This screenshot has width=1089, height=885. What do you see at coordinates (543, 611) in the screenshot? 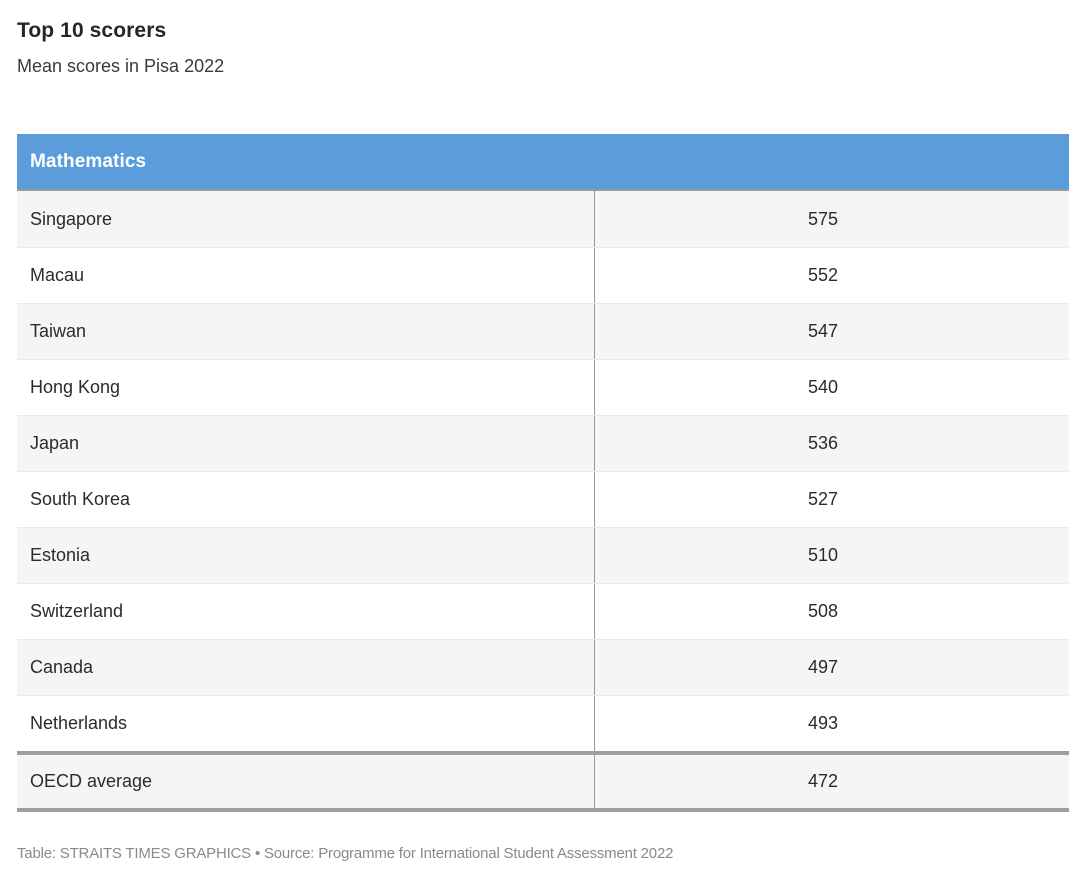
I see `table-row: Switzerland 508` at bounding box center [543, 611].